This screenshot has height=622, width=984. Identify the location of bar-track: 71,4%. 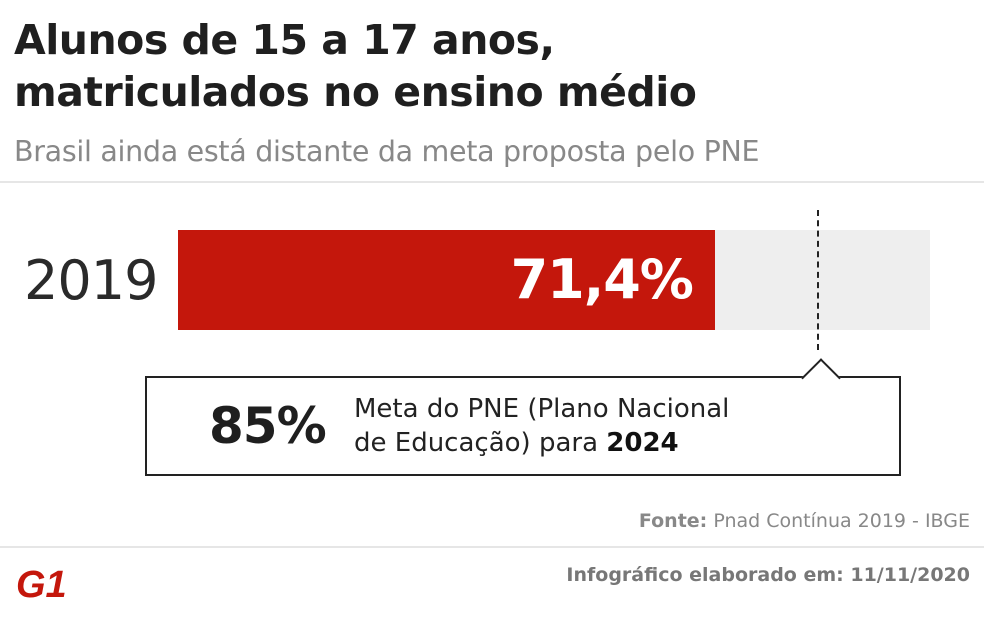
(554, 280).